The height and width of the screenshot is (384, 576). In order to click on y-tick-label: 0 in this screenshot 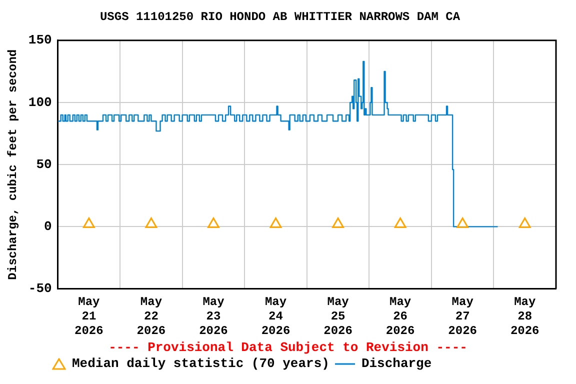, I will do `click(48, 226)`.